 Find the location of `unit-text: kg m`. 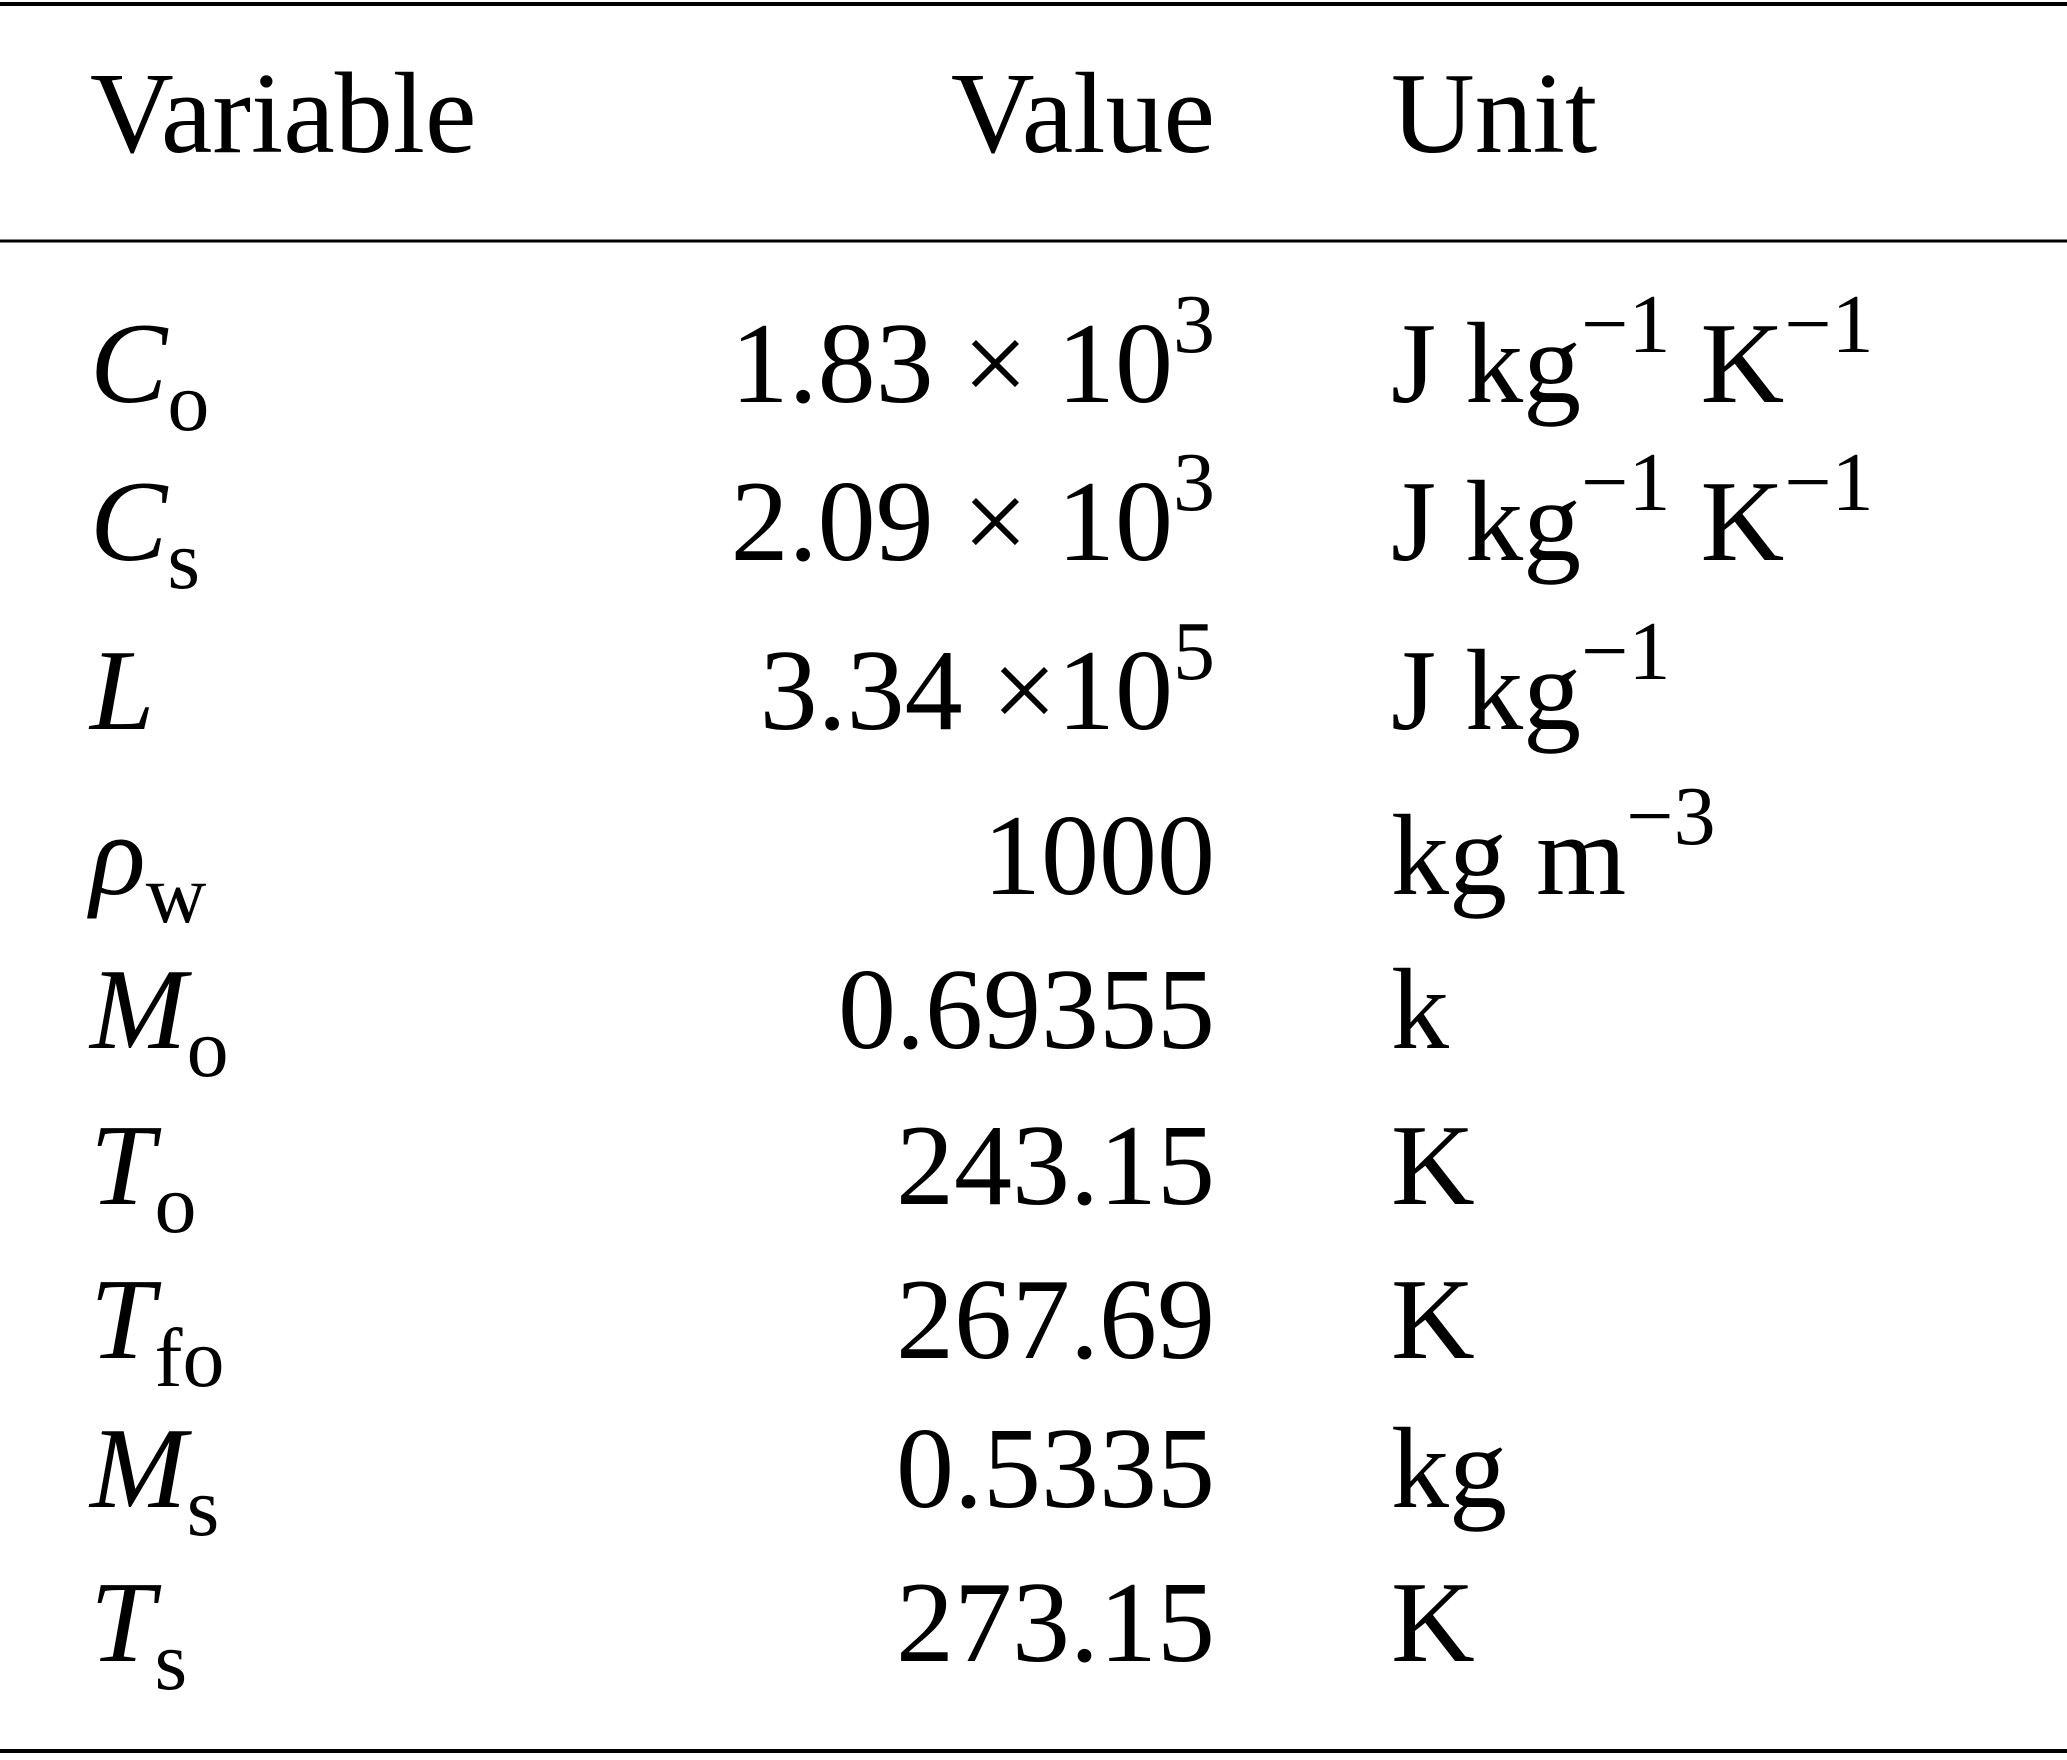

unit-text: kg m is located at coordinates (1508, 856).